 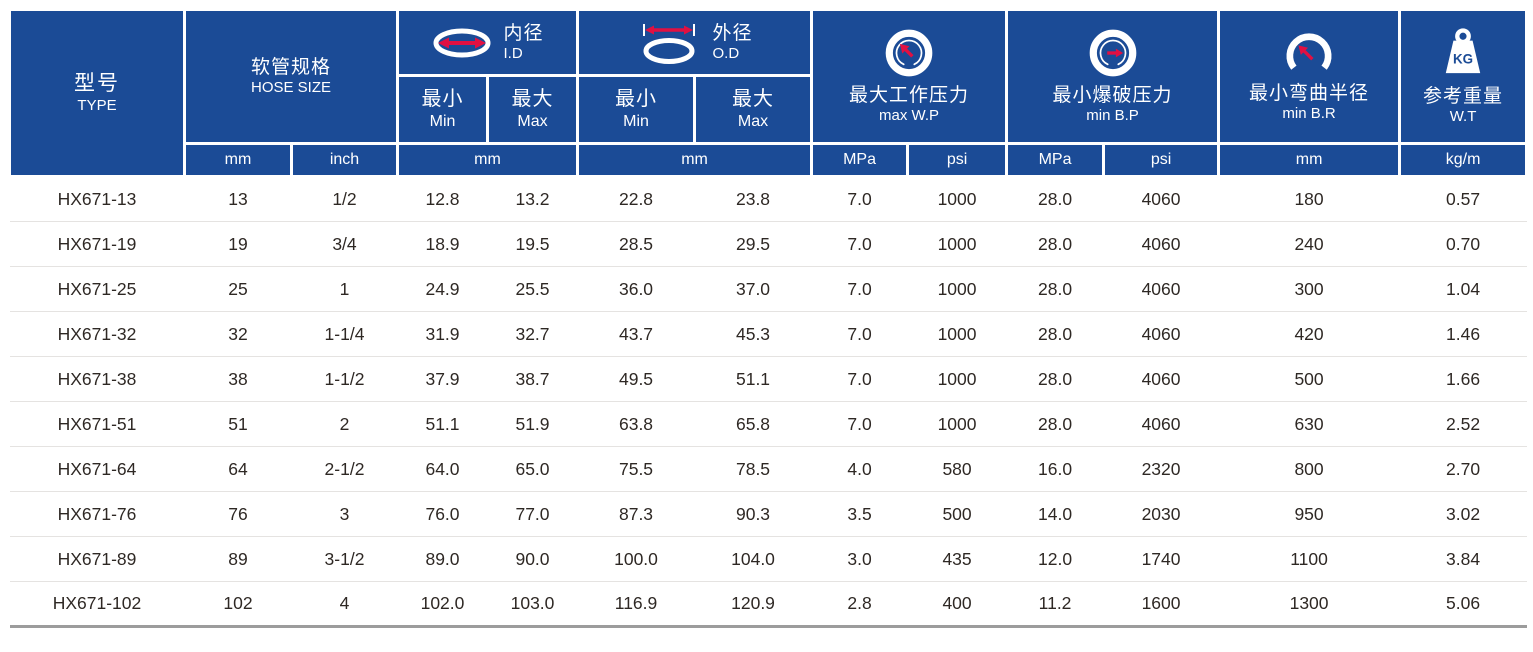 What do you see at coordinates (1463, 244) in the screenshot?
I see `cell-wt_kgm: 0.70` at bounding box center [1463, 244].